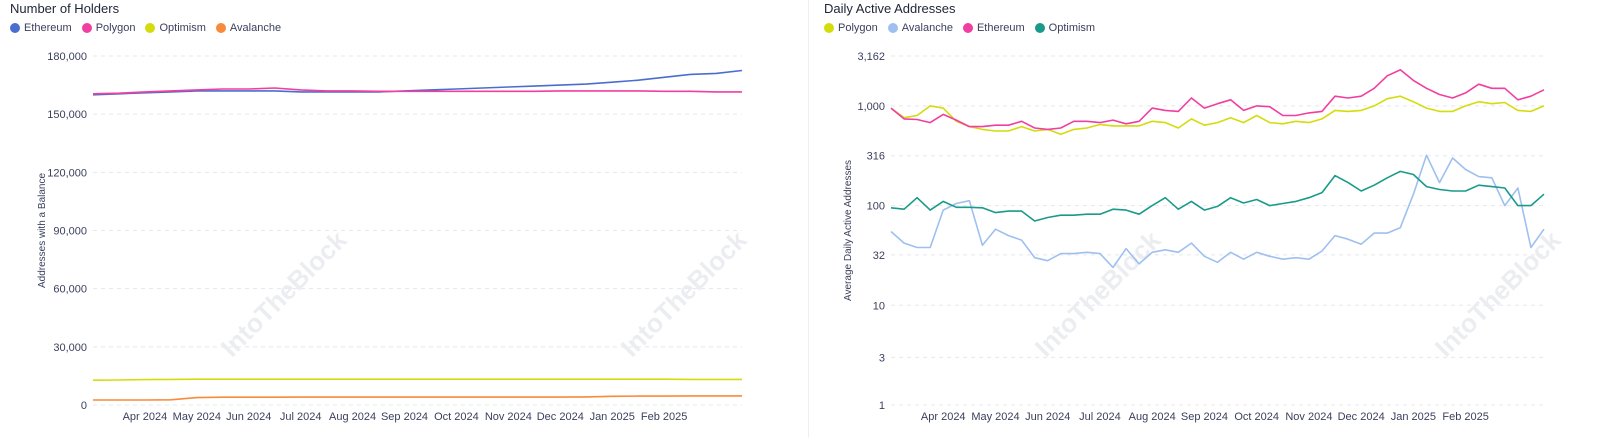 The height and width of the screenshot is (437, 1600). What do you see at coordinates (65, 8) in the screenshot?
I see `chart-title: Number of Holders` at bounding box center [65, 8].